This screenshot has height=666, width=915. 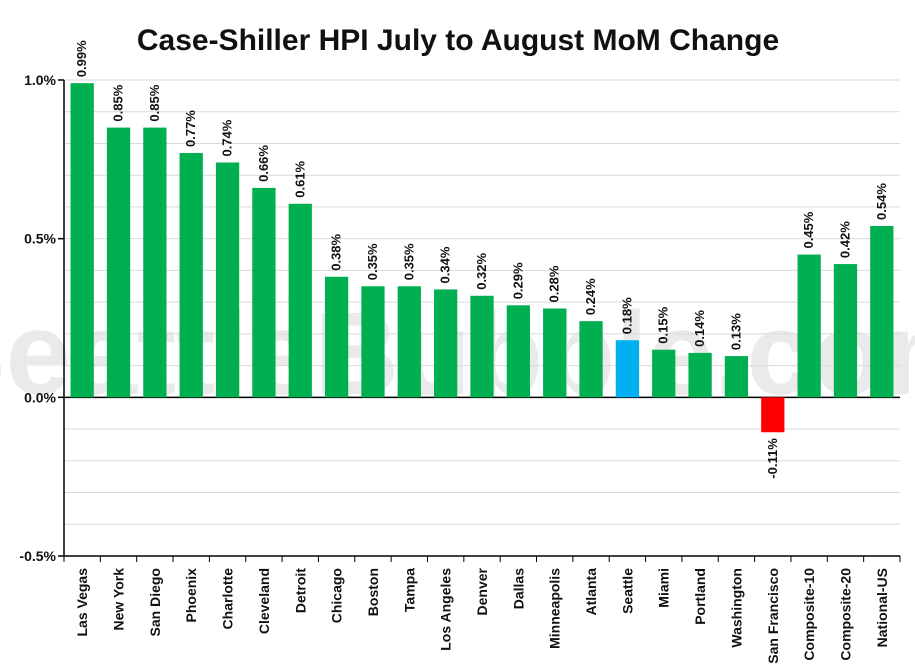 What do you see at coordinates (264, 292) in the screenshot?
I see `bar-cleveland` at bounding box center [264, 292].